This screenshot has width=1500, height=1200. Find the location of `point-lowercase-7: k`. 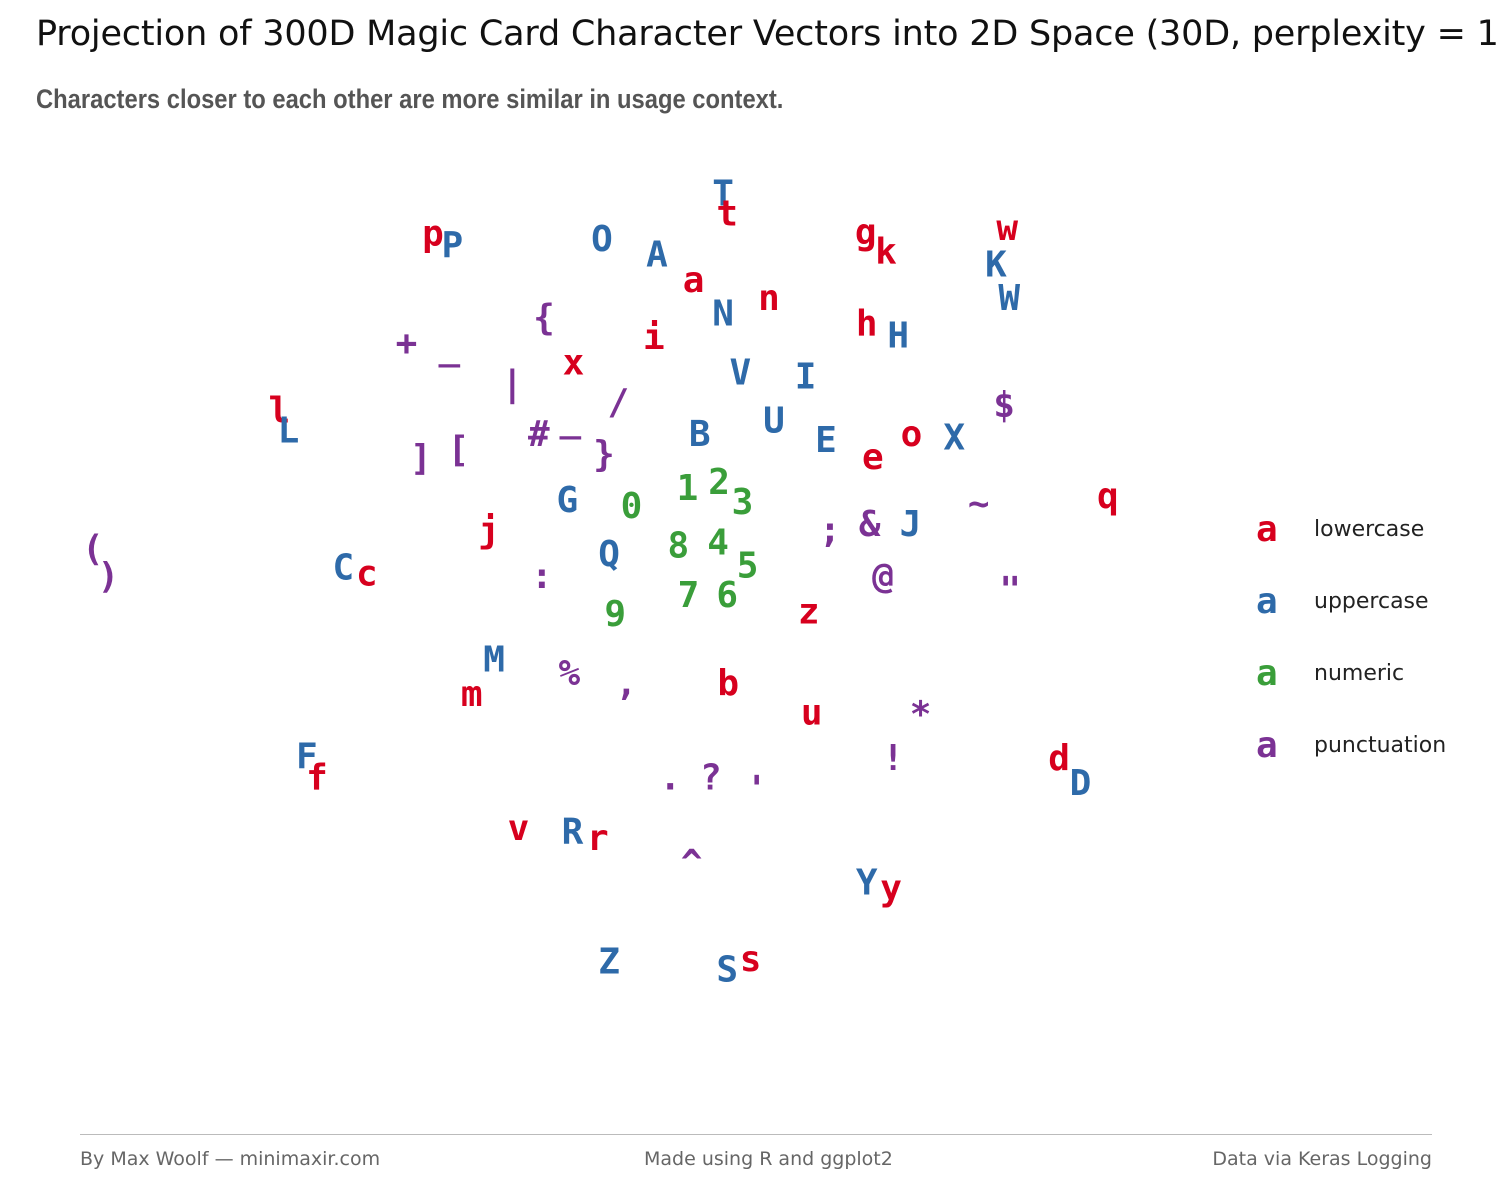

point-lowercase-7: k is located at coordinates (886, 252).